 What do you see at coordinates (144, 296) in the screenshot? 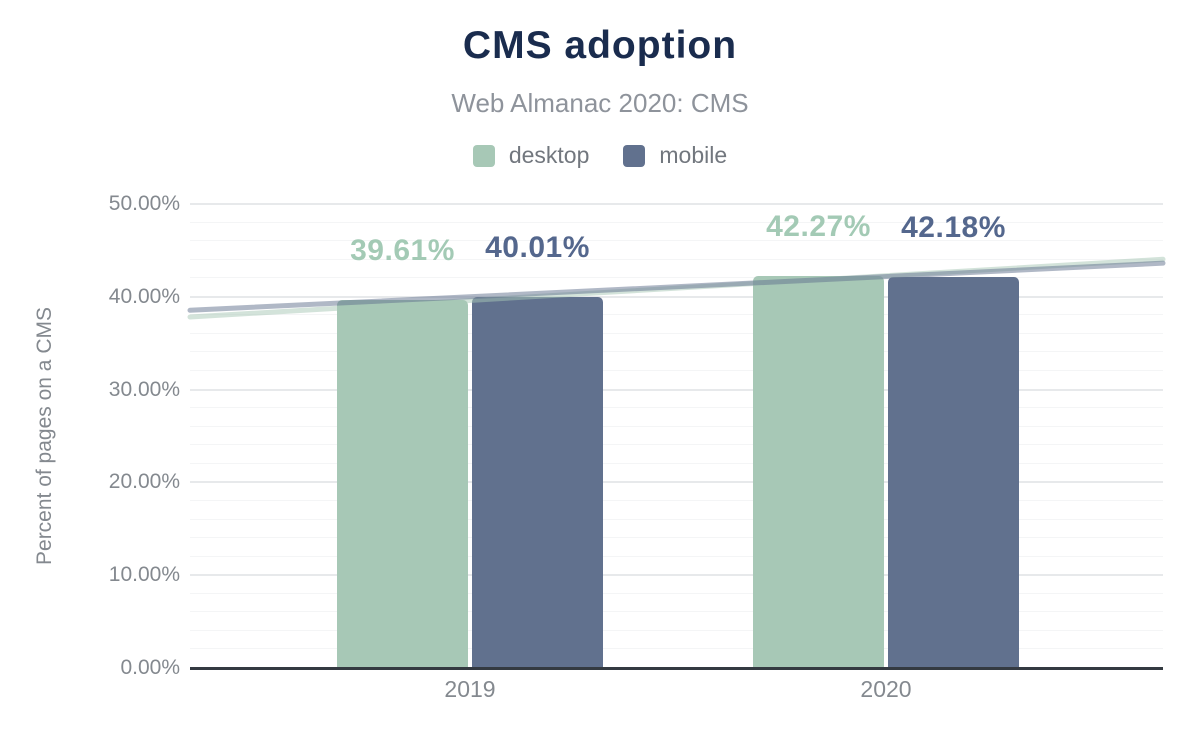
I see `y-tick-label: 40.00%` at bounding box center [144, 296].